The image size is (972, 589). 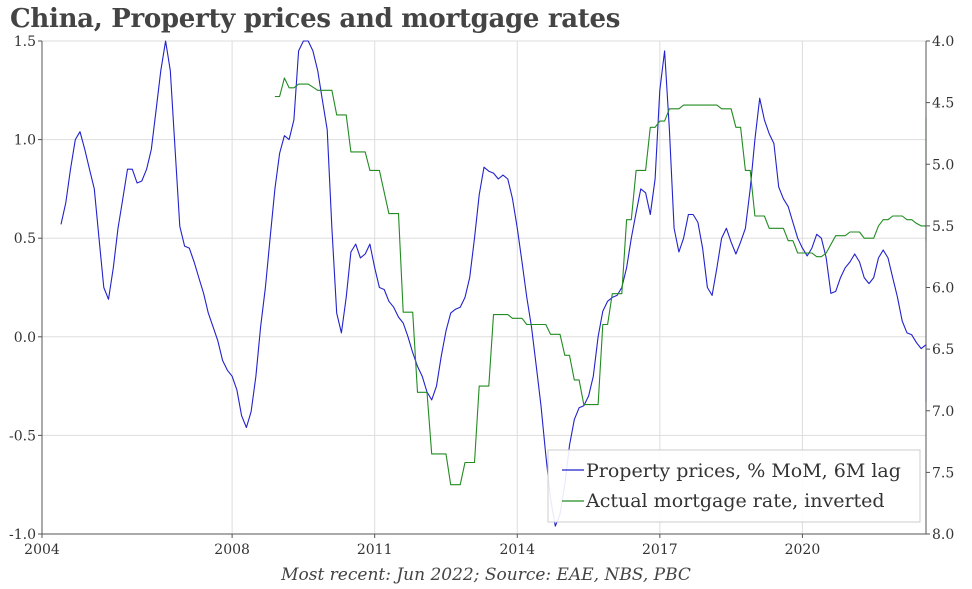 I want to click on legend-label-property-prices: Property prices, % MoM, 6M lag, so click(x=743, y=471).